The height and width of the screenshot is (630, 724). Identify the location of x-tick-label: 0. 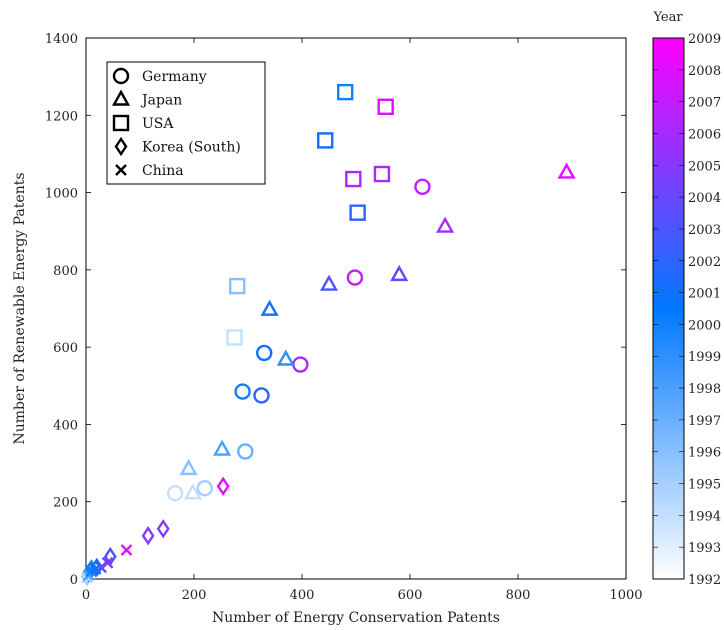
(86, 595).